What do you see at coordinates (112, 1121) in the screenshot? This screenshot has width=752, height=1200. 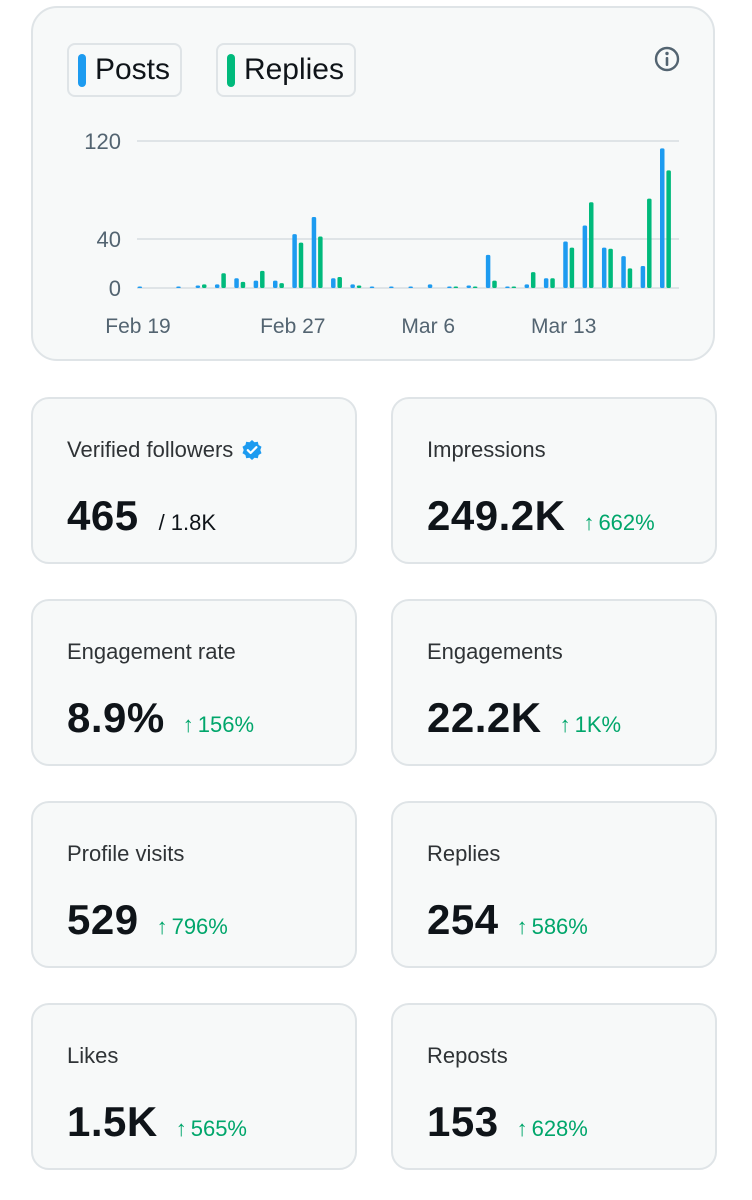 I see `stat-value: 1.5K` at bounding box center [112, 1121].